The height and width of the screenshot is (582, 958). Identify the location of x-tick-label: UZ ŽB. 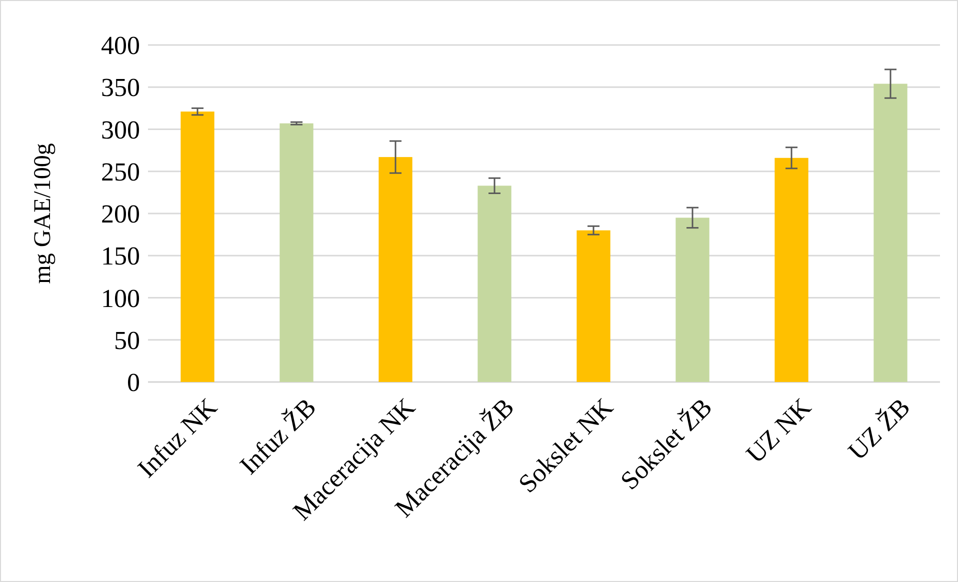
(879, 429).